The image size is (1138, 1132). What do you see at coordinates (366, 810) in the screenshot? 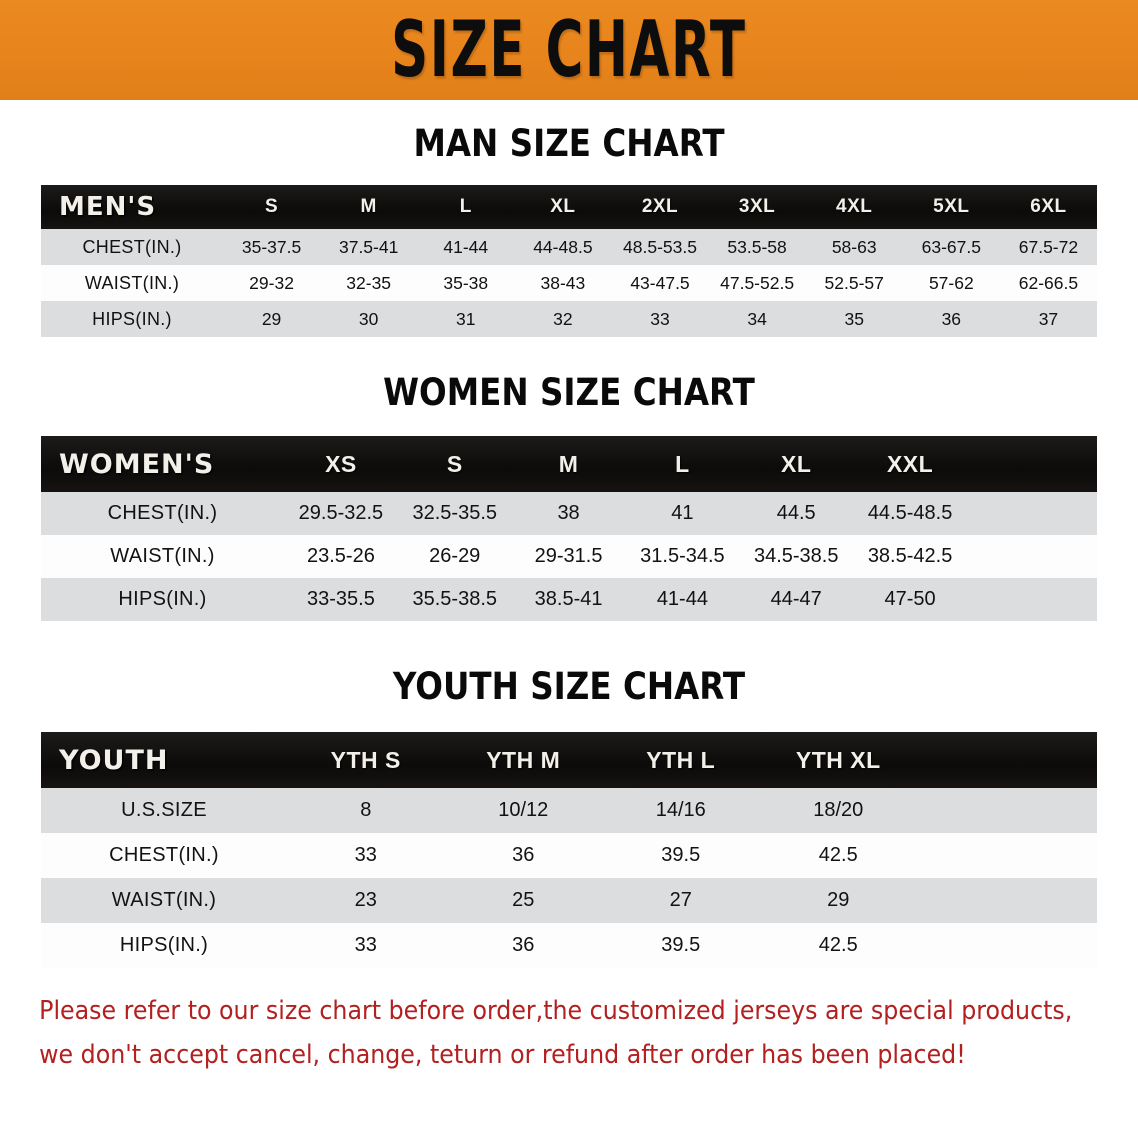
I see `youth-cell-0-0: 8` at bounding box center [366, 810].